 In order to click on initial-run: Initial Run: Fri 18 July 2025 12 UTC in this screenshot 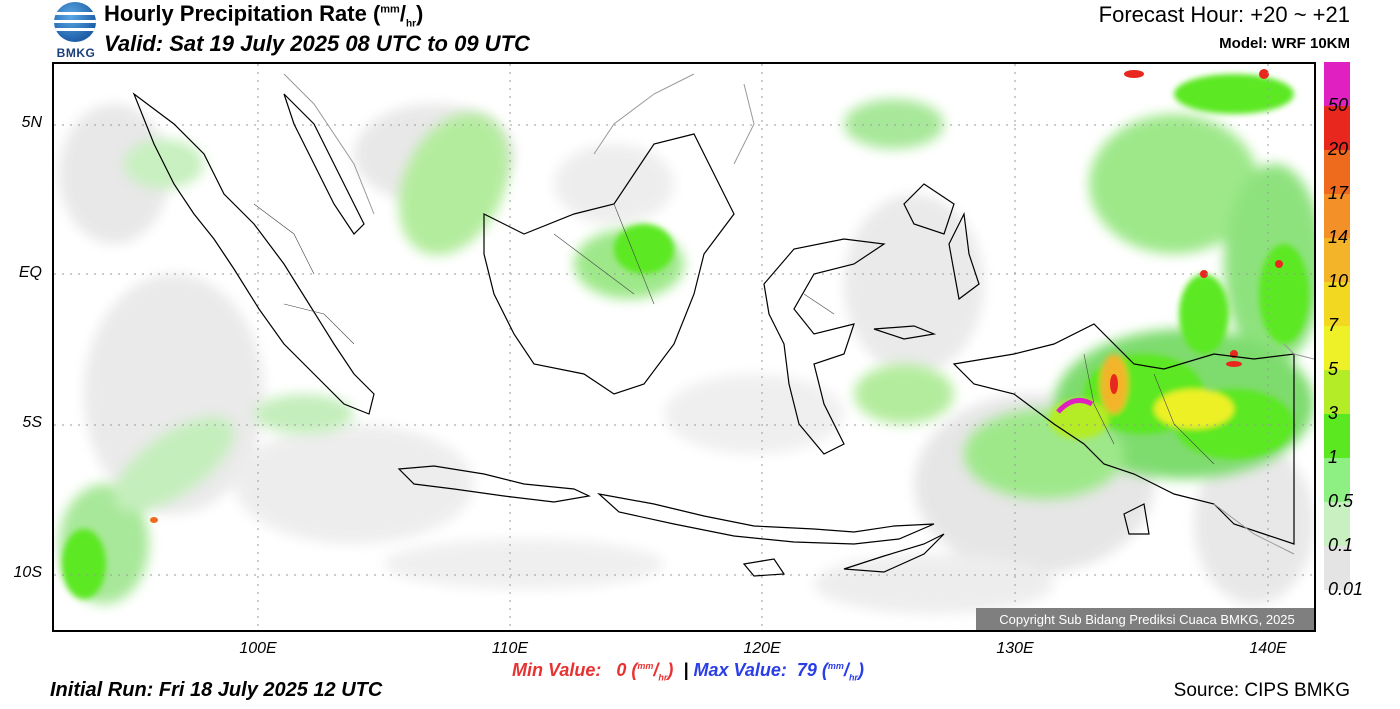, I will do `click(216, 690)`.